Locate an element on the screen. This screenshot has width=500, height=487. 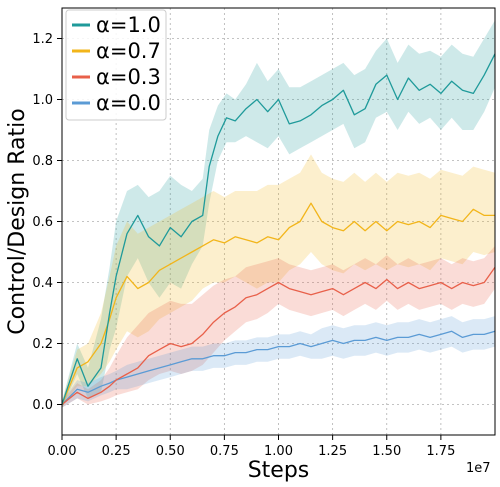
legend-entry: α=0.0 is located at coordinates (128, 103).